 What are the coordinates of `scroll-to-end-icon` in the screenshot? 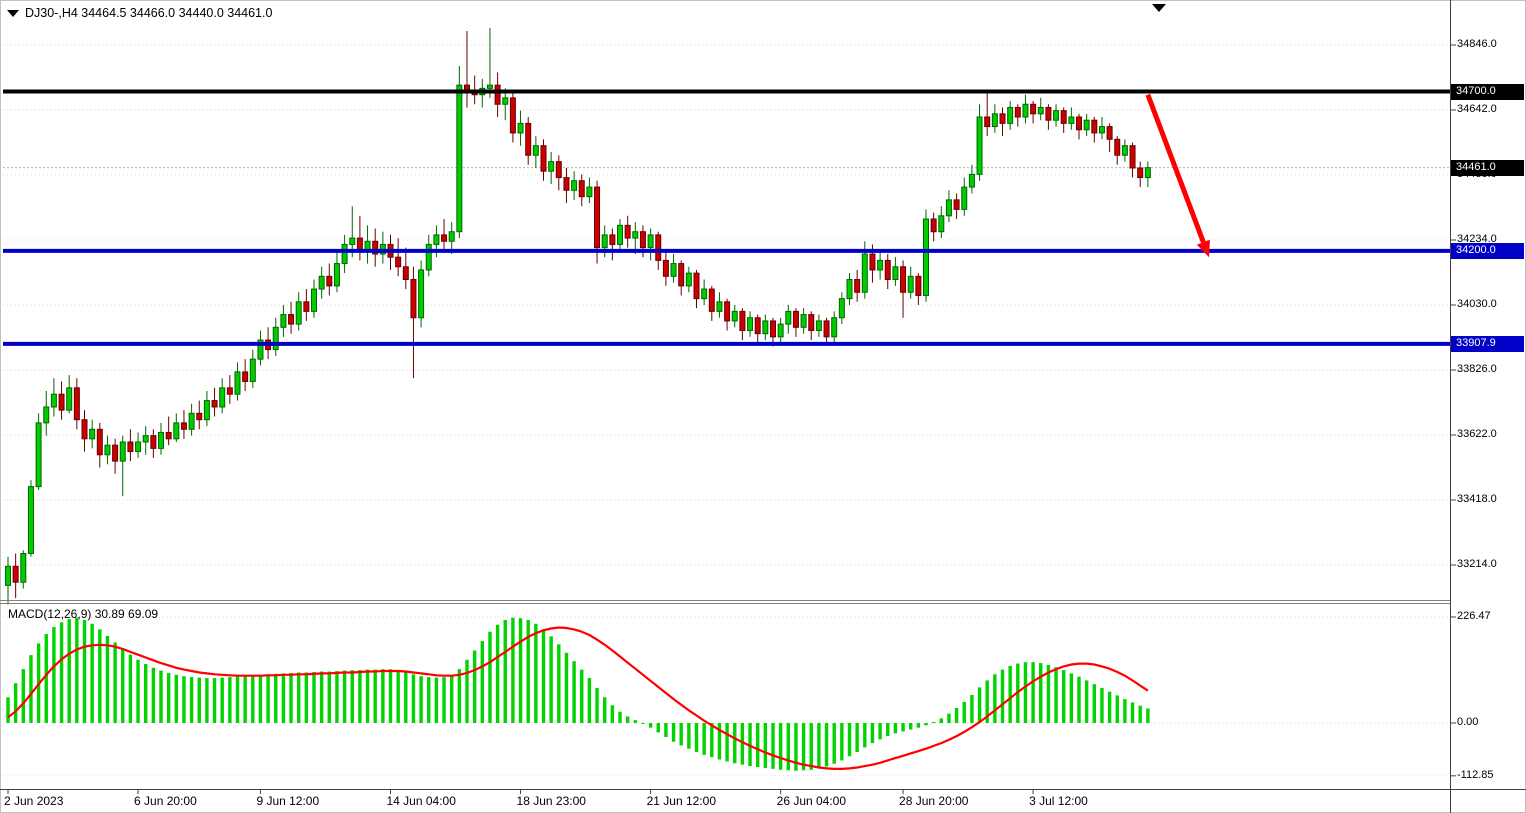 It's located at (1159, 8).